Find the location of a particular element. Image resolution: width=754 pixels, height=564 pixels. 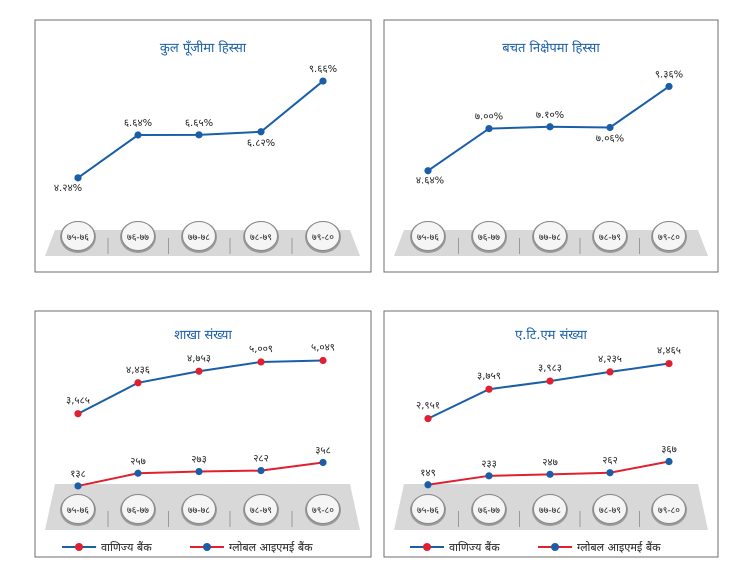

data-label: ३,५८५ is located at coordinates (78, 401).